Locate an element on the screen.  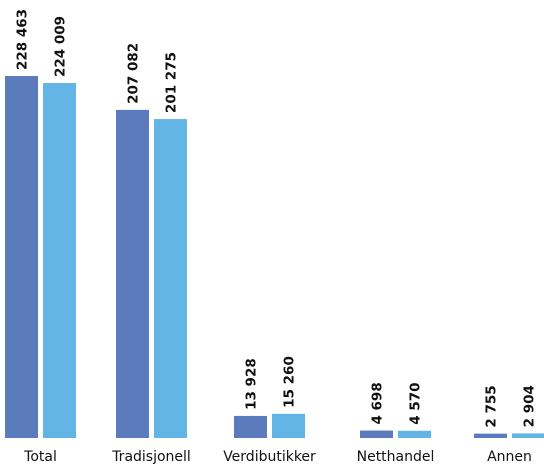
value-label-verdibutikker-series-2: 15 260 is located at coordinates (290, 382).